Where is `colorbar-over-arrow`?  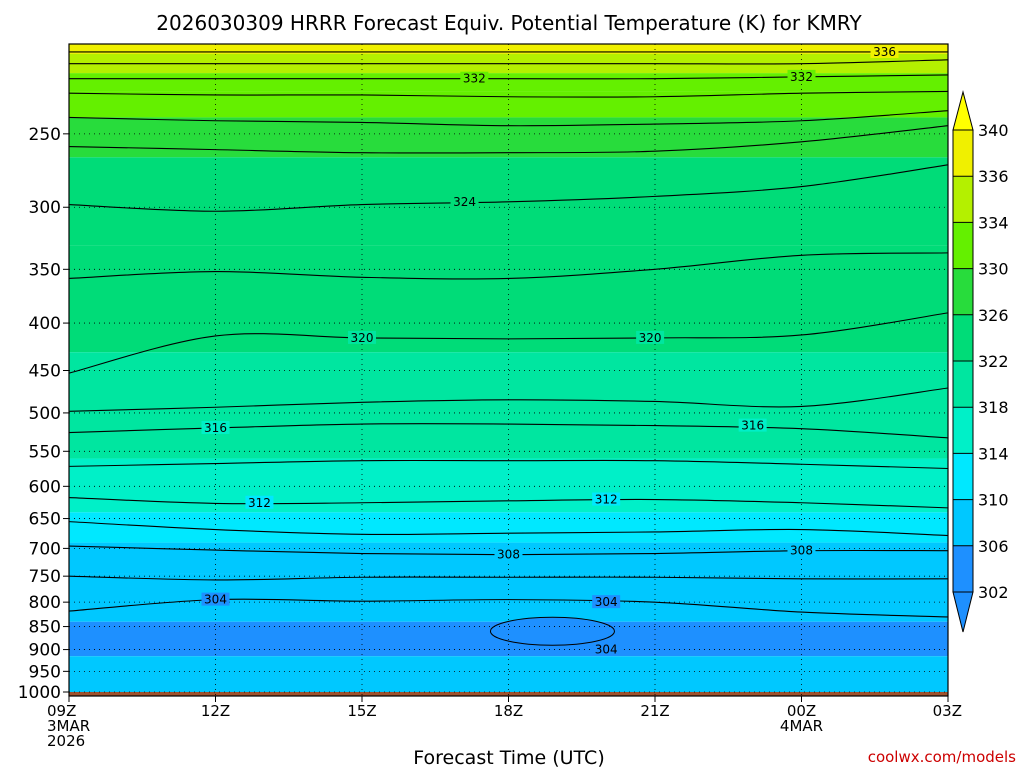 colorbar-over-arrow is located at coordinates (963, 110).